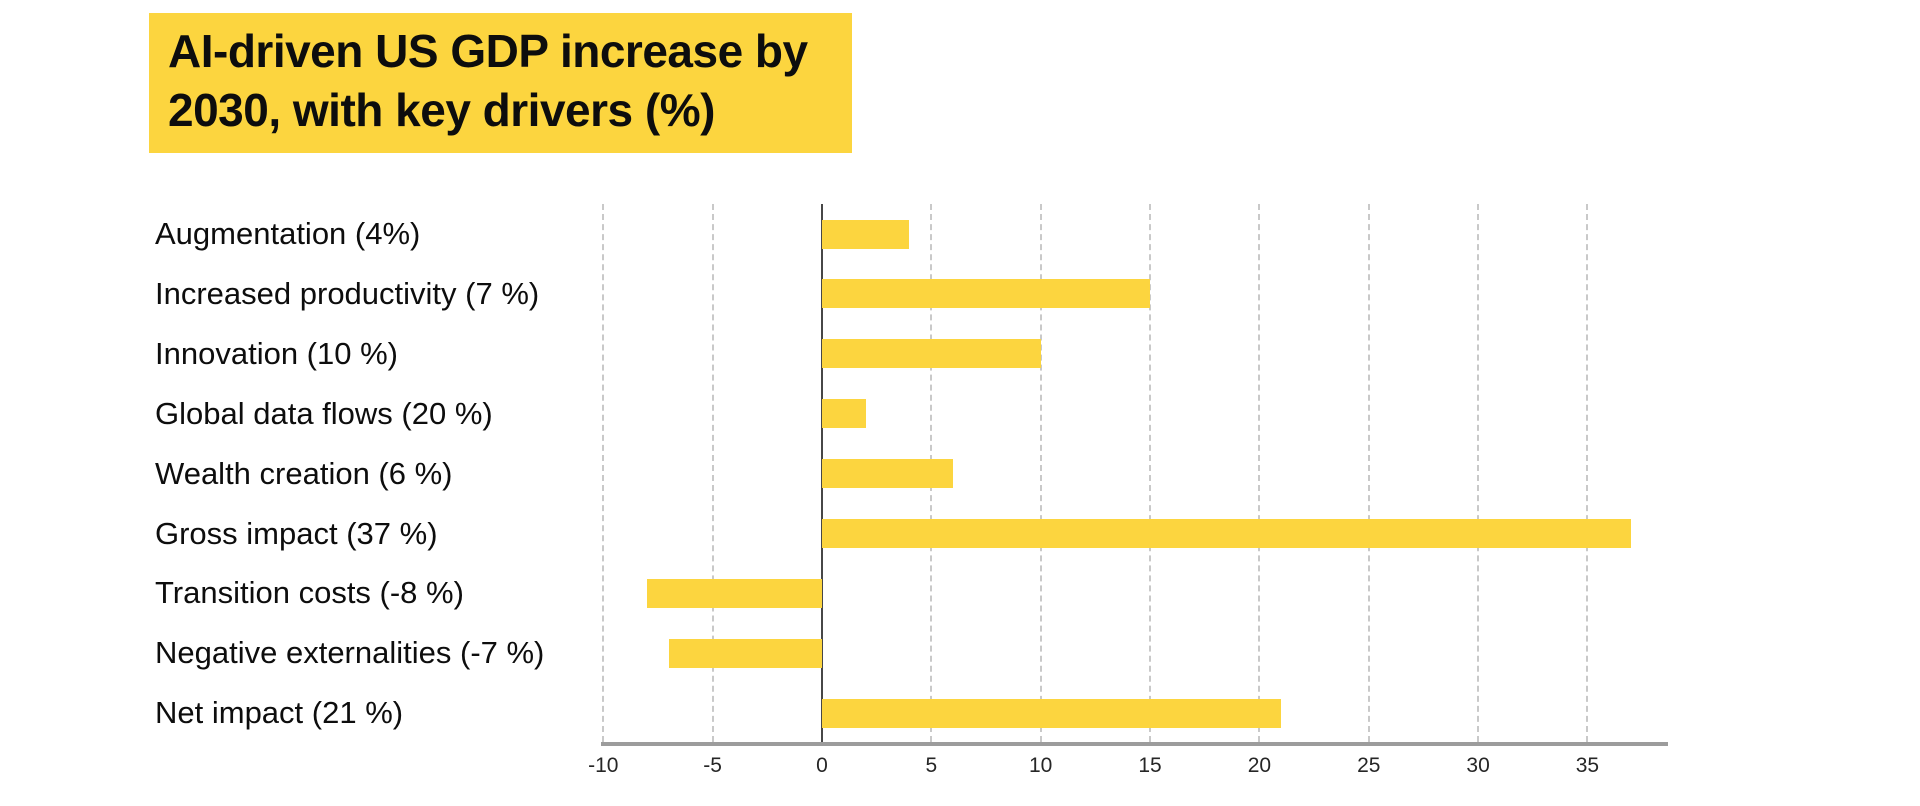 The width and height of the screenshot is (1920, 806). What do you see at coordinates (1134, 744) in the screenshot?
I see `x-axis-line` at bounding box center [1134, 744].